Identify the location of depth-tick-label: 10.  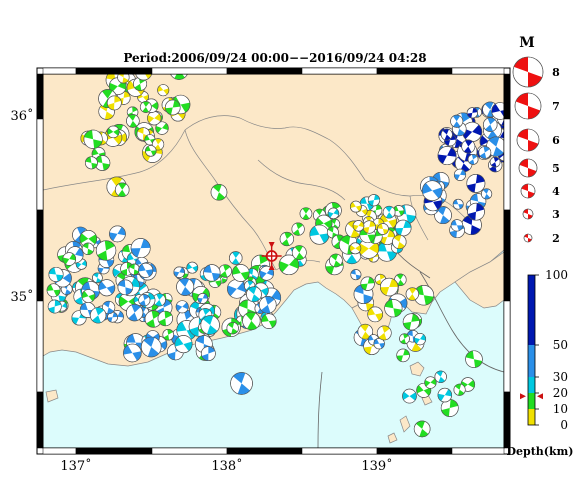
(560, 409).